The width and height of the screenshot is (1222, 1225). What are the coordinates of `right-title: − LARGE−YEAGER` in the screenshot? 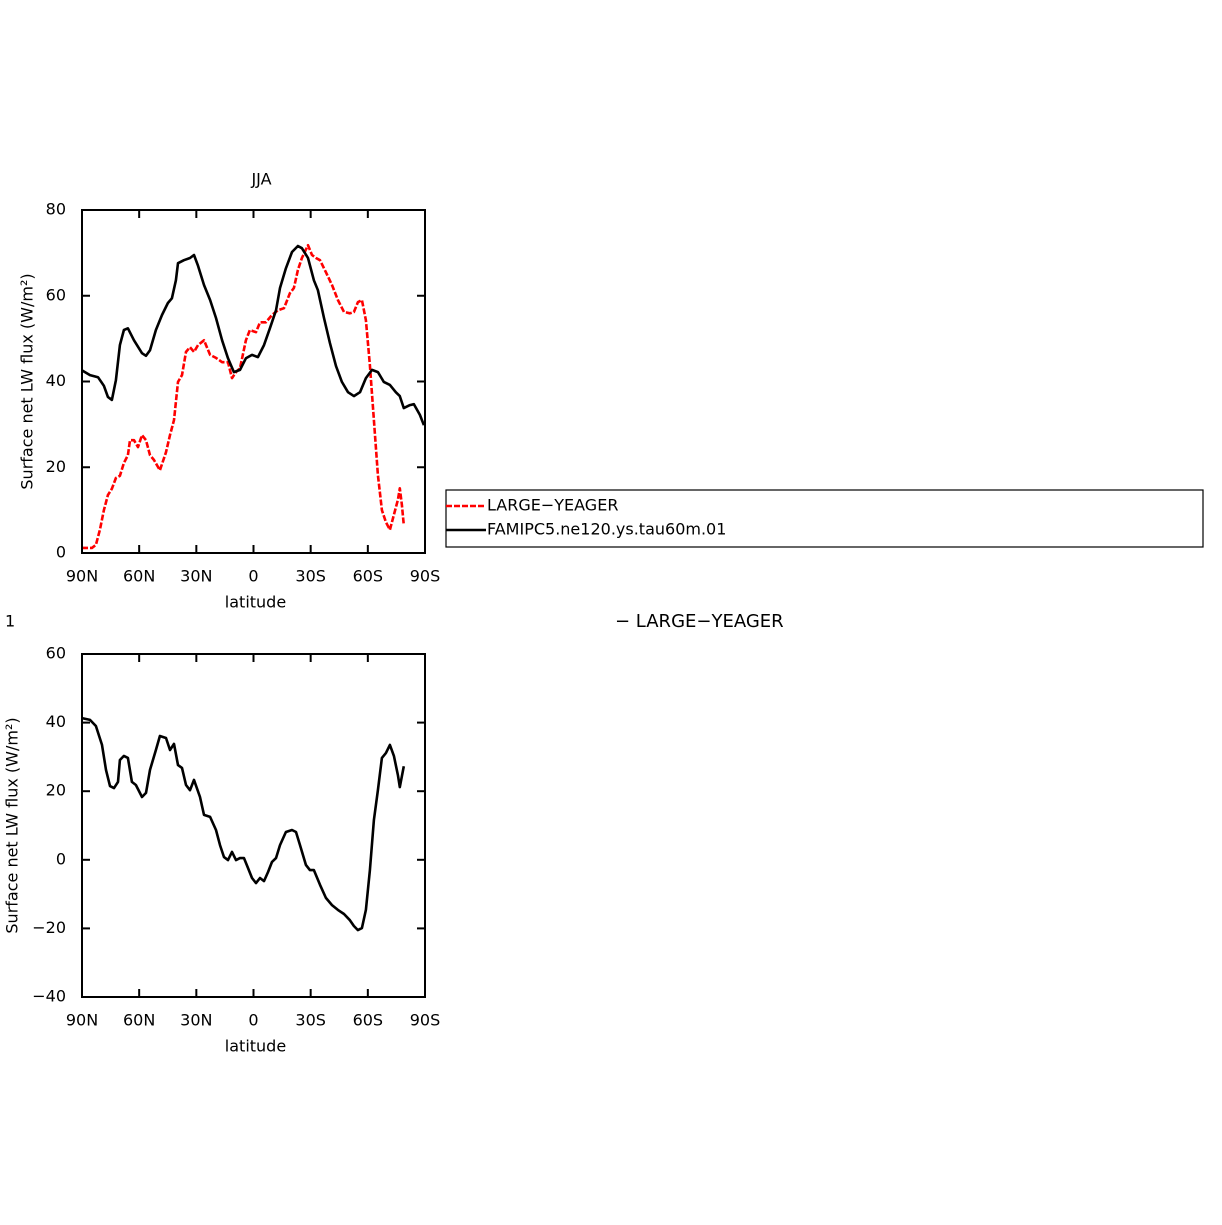 It's located at (699, 621).